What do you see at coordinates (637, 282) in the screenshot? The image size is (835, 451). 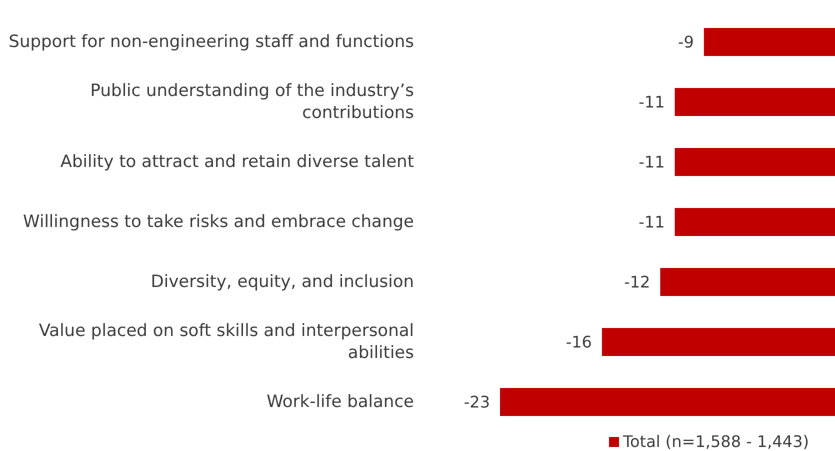 I see `data-label: -12` at bounding box center [637, 282].